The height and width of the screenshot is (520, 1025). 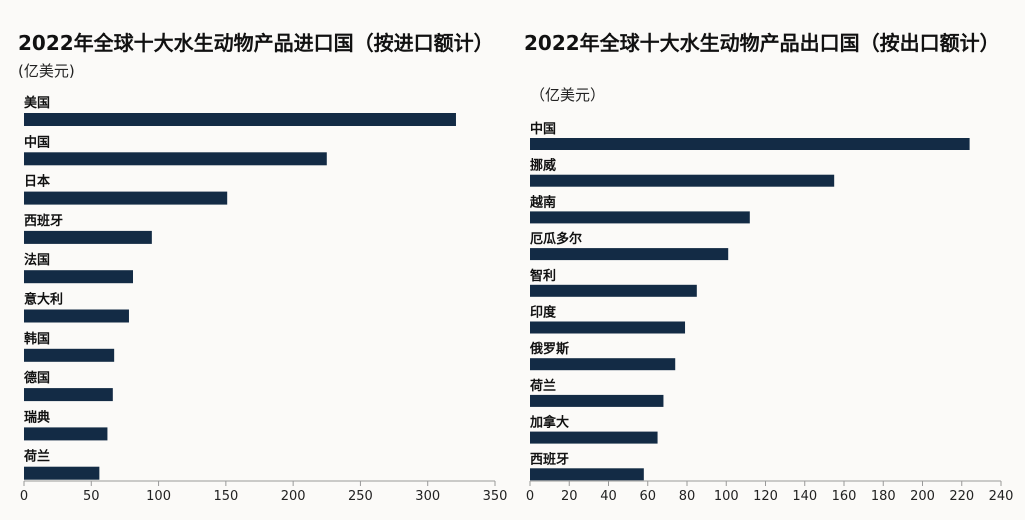 I want to click on import-category-label: 中国, so click(x=37, y=142).